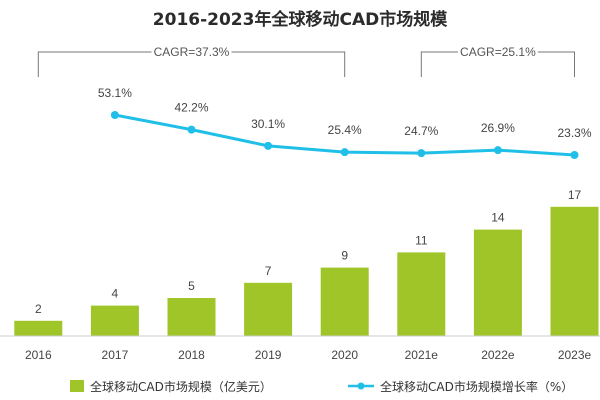  I want to click on legend-line-marker, so click(361, 386).